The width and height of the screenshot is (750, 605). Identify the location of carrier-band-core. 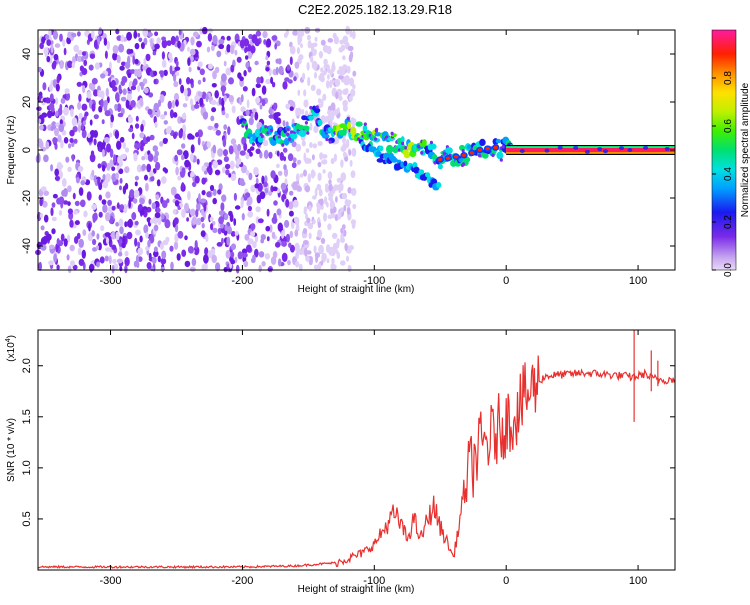
(590, 150).